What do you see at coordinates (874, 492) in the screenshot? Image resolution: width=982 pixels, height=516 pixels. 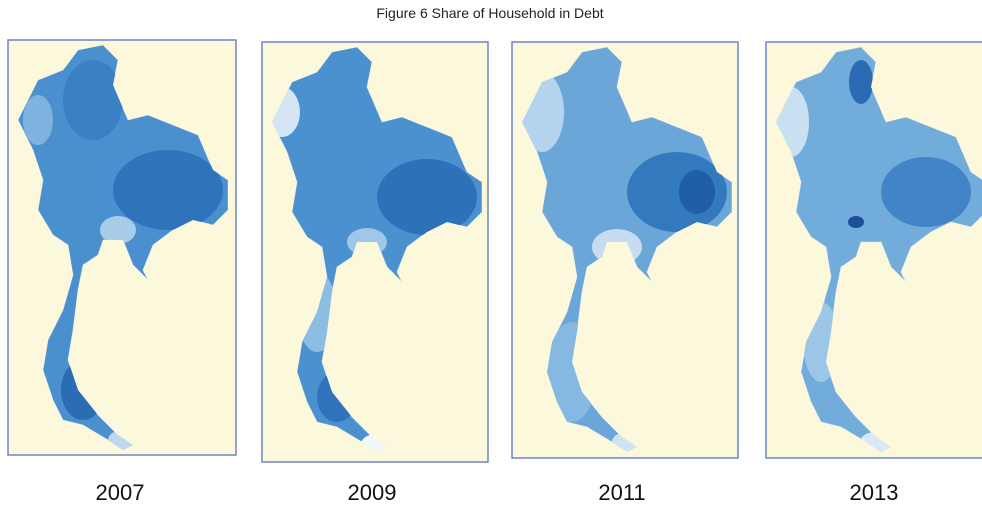 I see `year-label: 2013` at bounding box center [874, 492].